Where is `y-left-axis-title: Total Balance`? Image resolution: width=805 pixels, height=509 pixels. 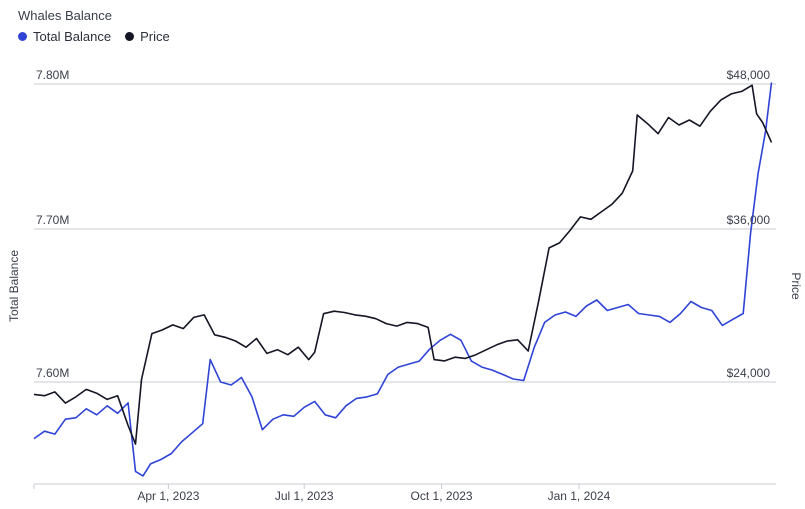
y-left-axis-title: Total Balance is located at coordinates (14, 286).